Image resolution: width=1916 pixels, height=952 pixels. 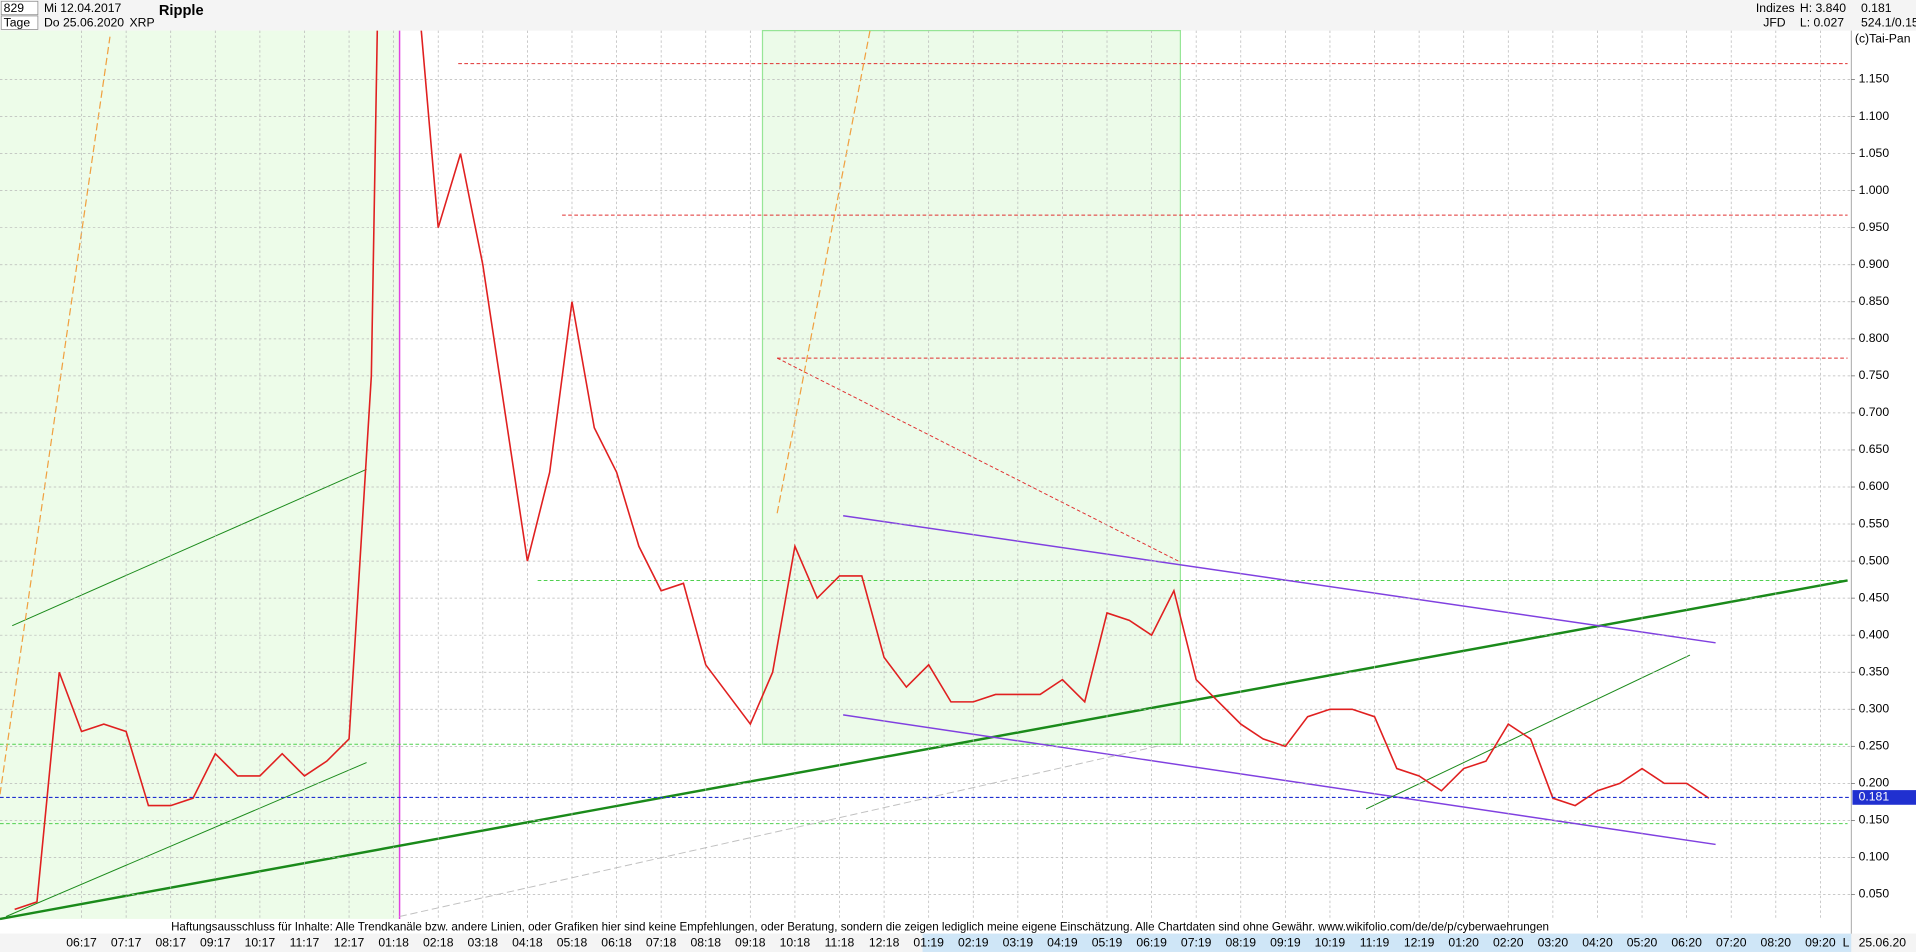 I want to click on y-tick-label: 0.550, so click(x=1874, y=523).